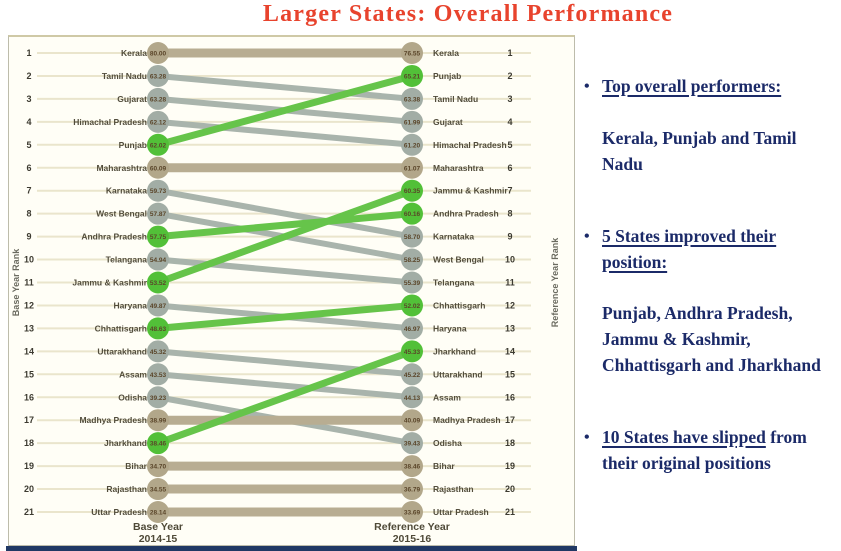 This screenshot has width=841, height=551. I want to click on reference-rank-number: 2, so click(509, 76).